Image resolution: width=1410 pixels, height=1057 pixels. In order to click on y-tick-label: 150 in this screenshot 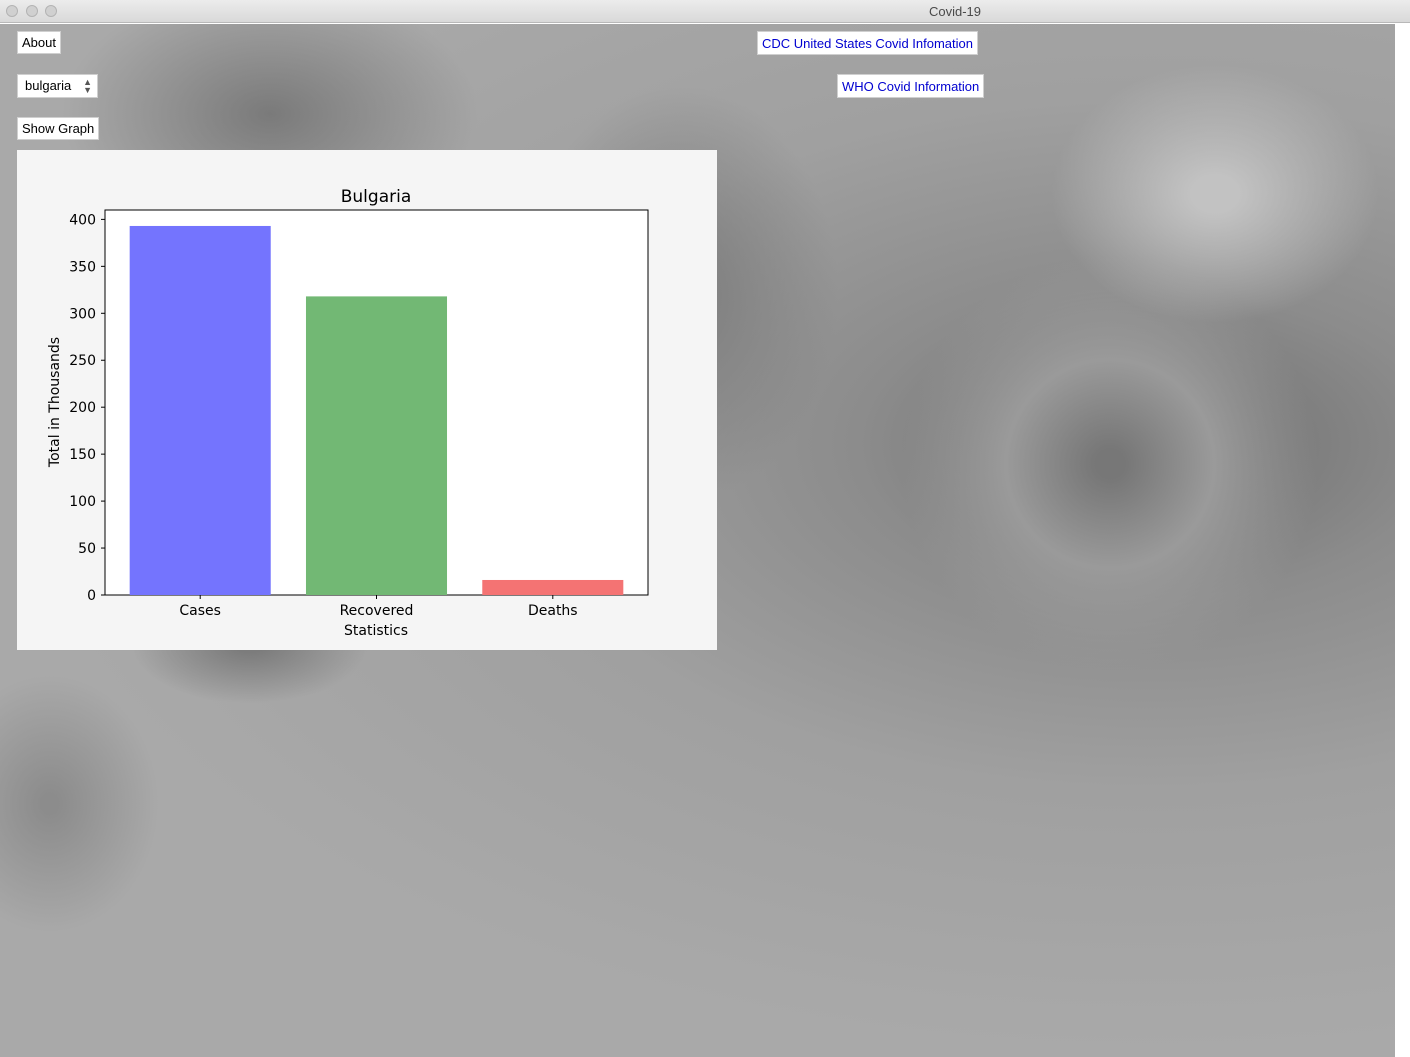, I will do `click(82, 455)`.